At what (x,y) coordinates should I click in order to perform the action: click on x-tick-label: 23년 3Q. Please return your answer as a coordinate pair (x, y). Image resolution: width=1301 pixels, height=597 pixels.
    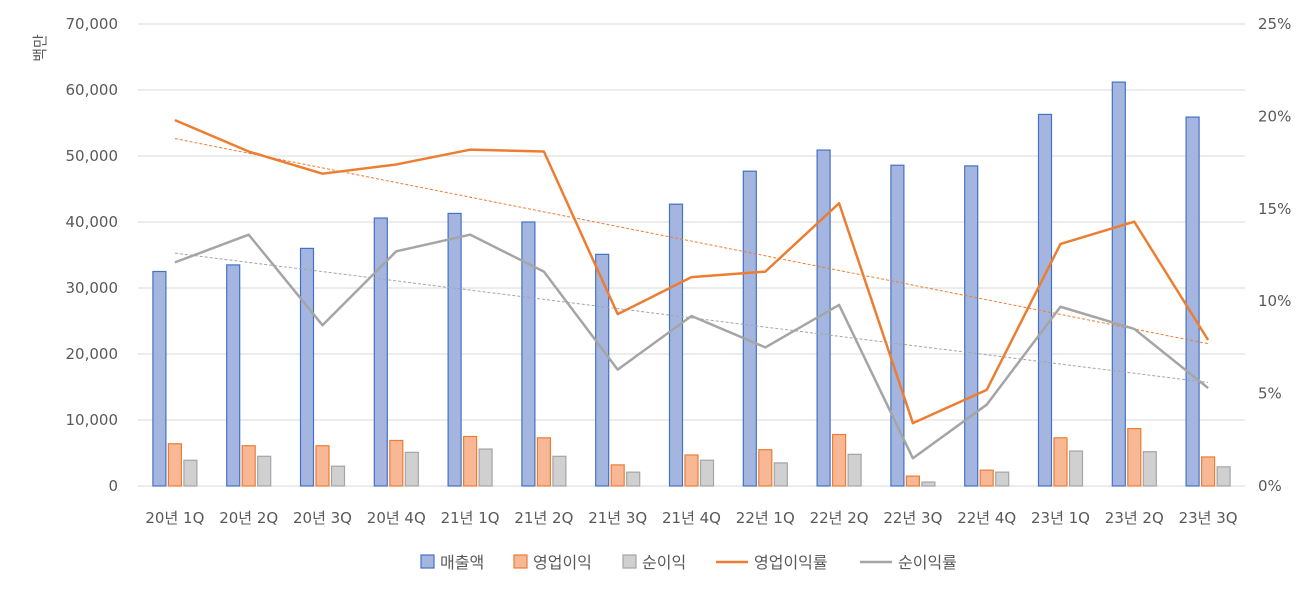
    Looking at the image, I should click on (1208, 518).